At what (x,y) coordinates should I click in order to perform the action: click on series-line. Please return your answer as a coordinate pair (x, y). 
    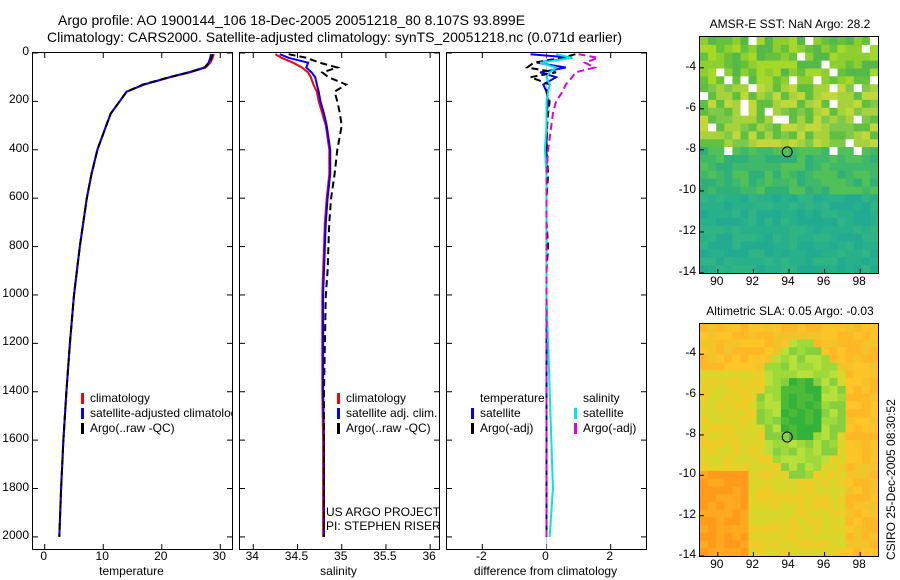
    Looking at the image, I should click on (318, 295).